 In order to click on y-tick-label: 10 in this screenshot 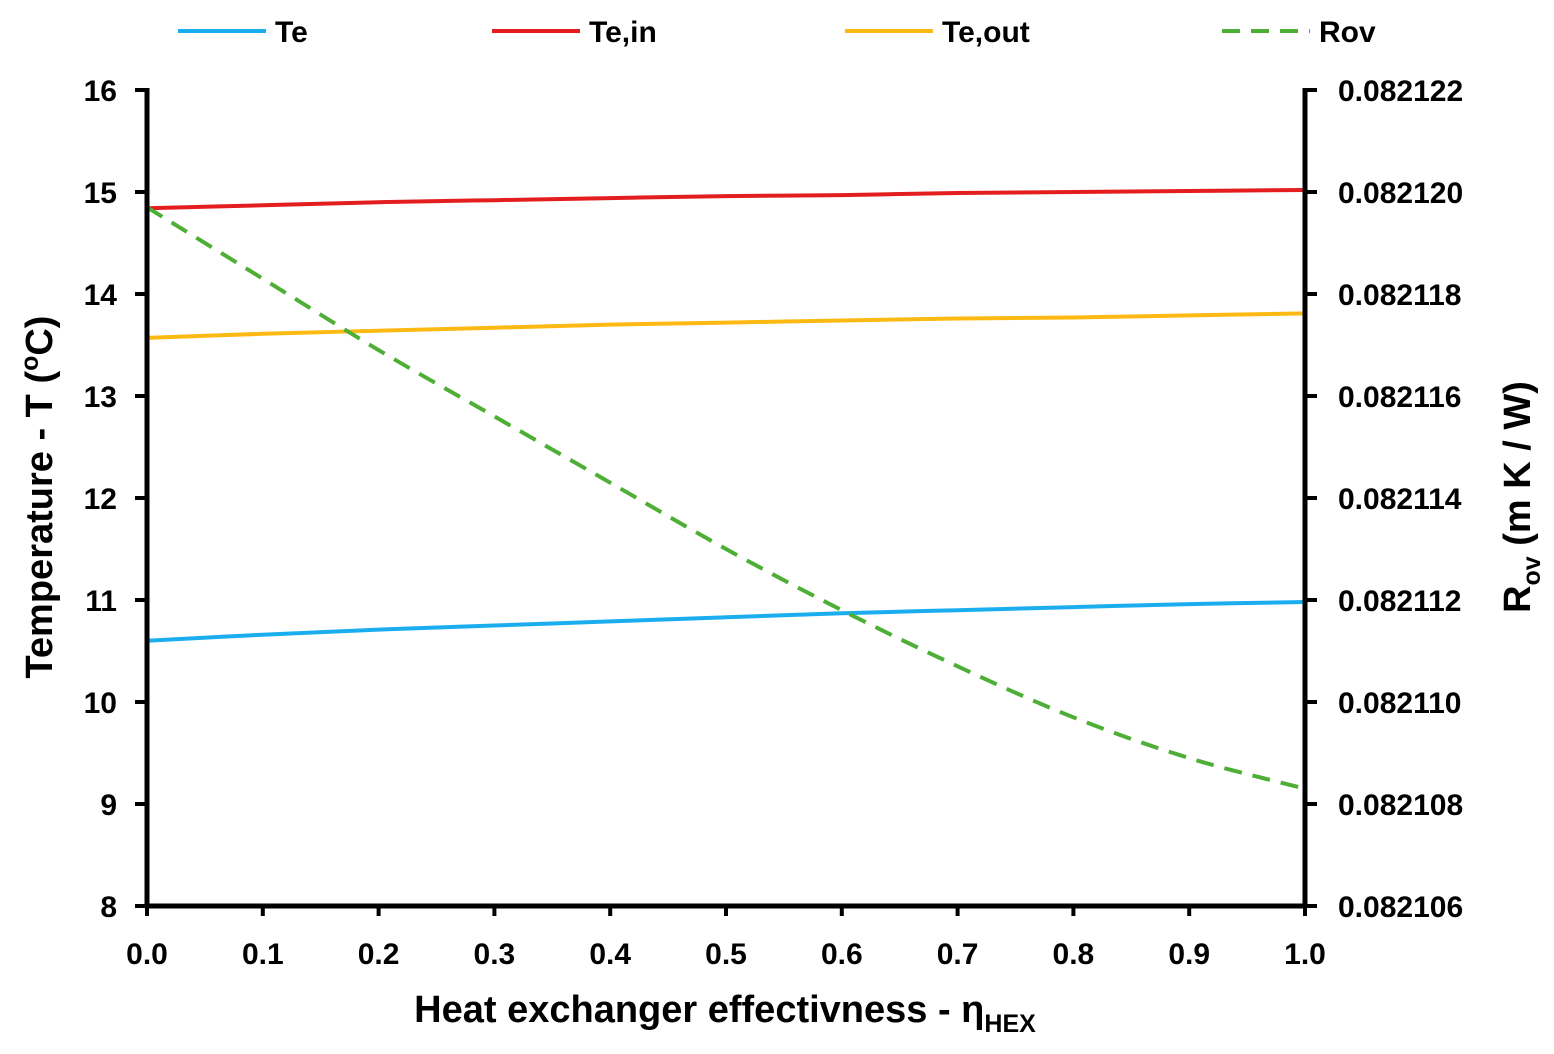, I will do `click(100, 703)`.